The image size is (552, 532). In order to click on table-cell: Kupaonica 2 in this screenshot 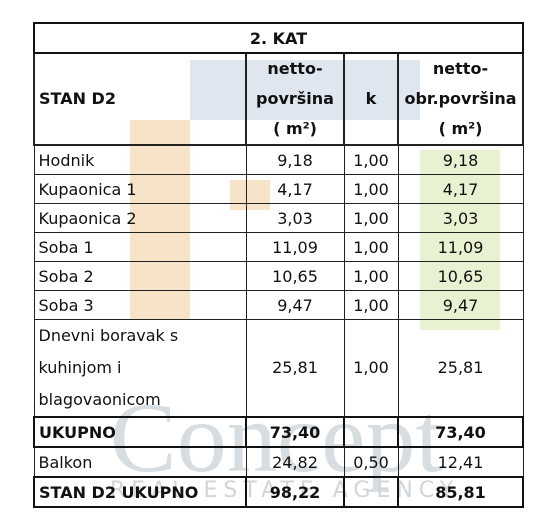, I will do `click(140, 218)`.